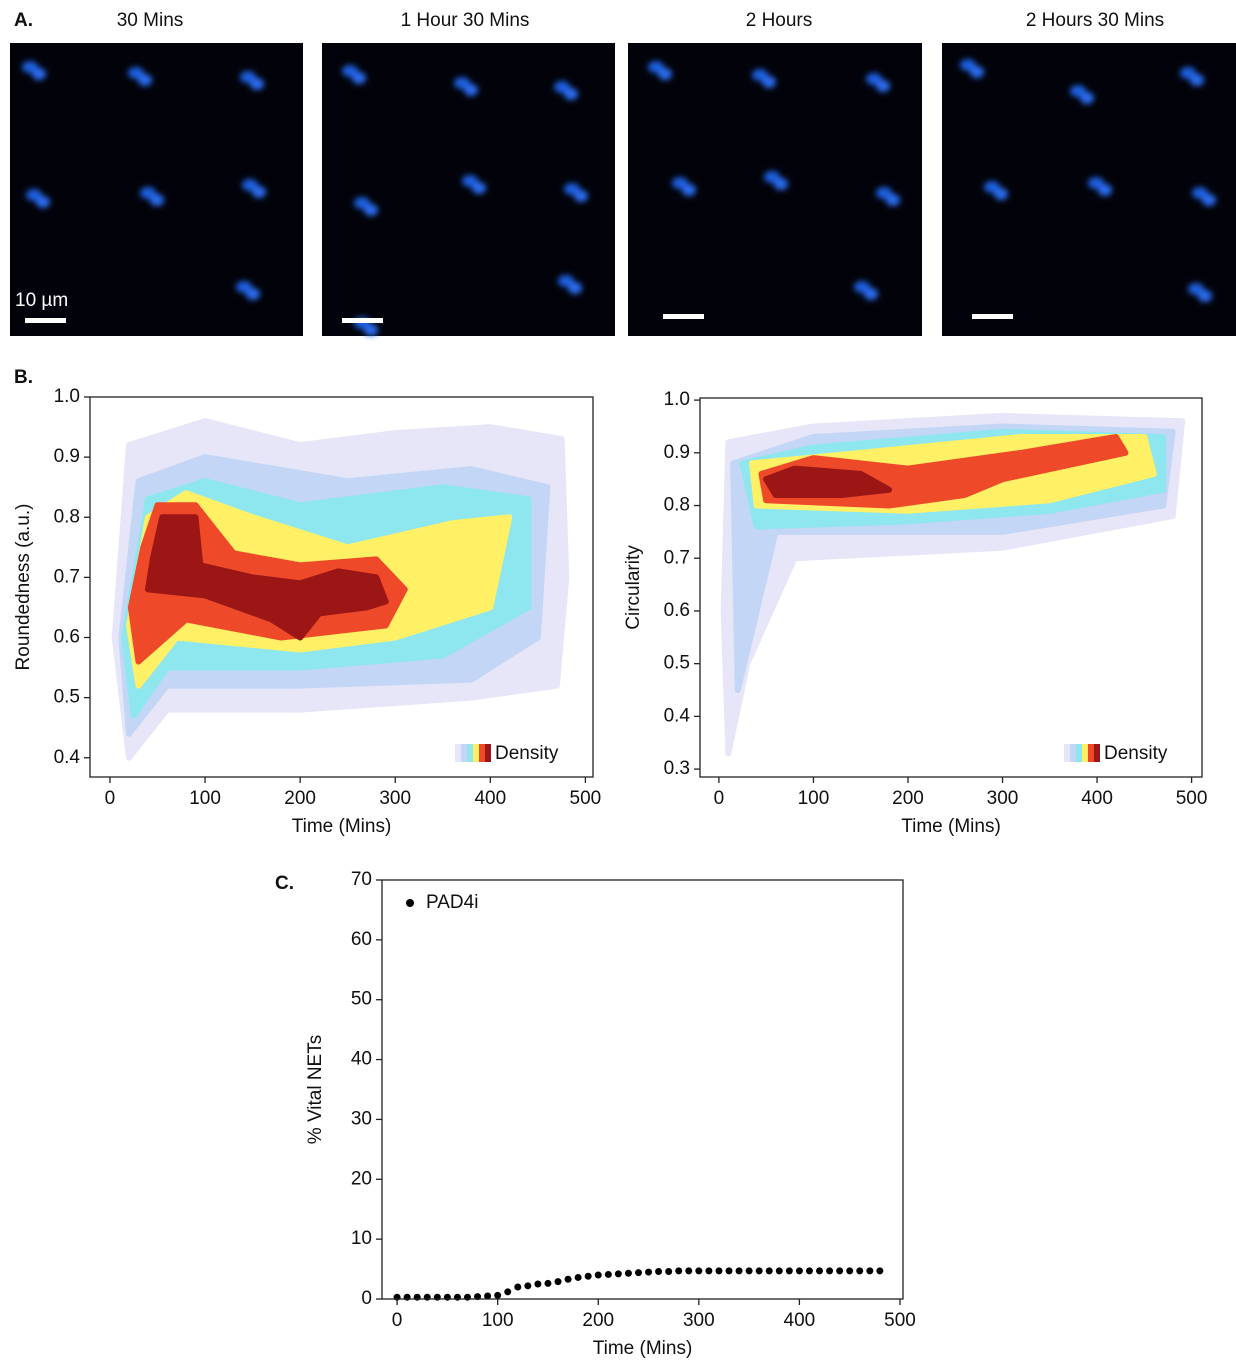 This screenshot has width=1236, height=1363. I want to click on panel-label: B., so click(23, 377).